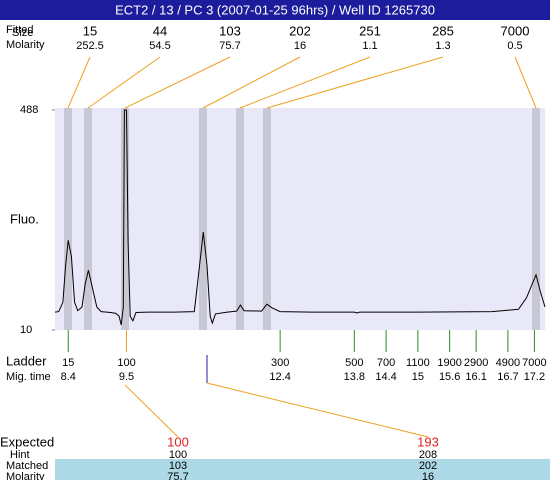 The image size is (550, 480). Describe the element at coordinates (300, 30) in the screenshot. I see `peak-size: 202` at that location.